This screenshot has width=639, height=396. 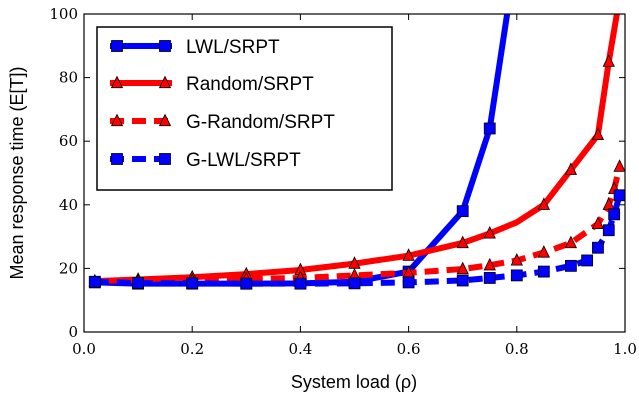 What do you see at coordinates (354, 382) in the screenshot?
I see `x-axis-label: System load (ρ)` at bounding box center [354, 382].